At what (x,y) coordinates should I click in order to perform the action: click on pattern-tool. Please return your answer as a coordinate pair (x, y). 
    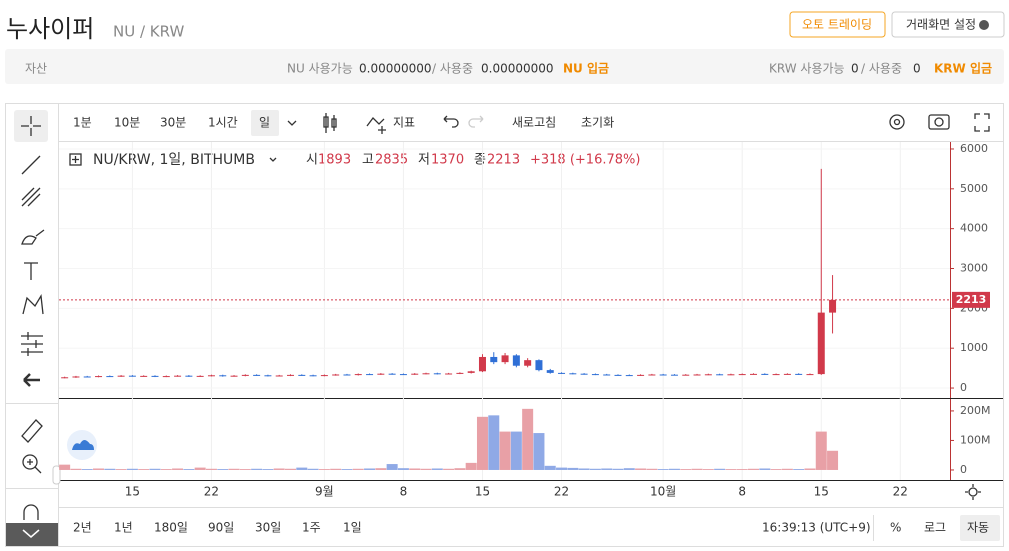
    Looking at the image, I should click on (33, 304).